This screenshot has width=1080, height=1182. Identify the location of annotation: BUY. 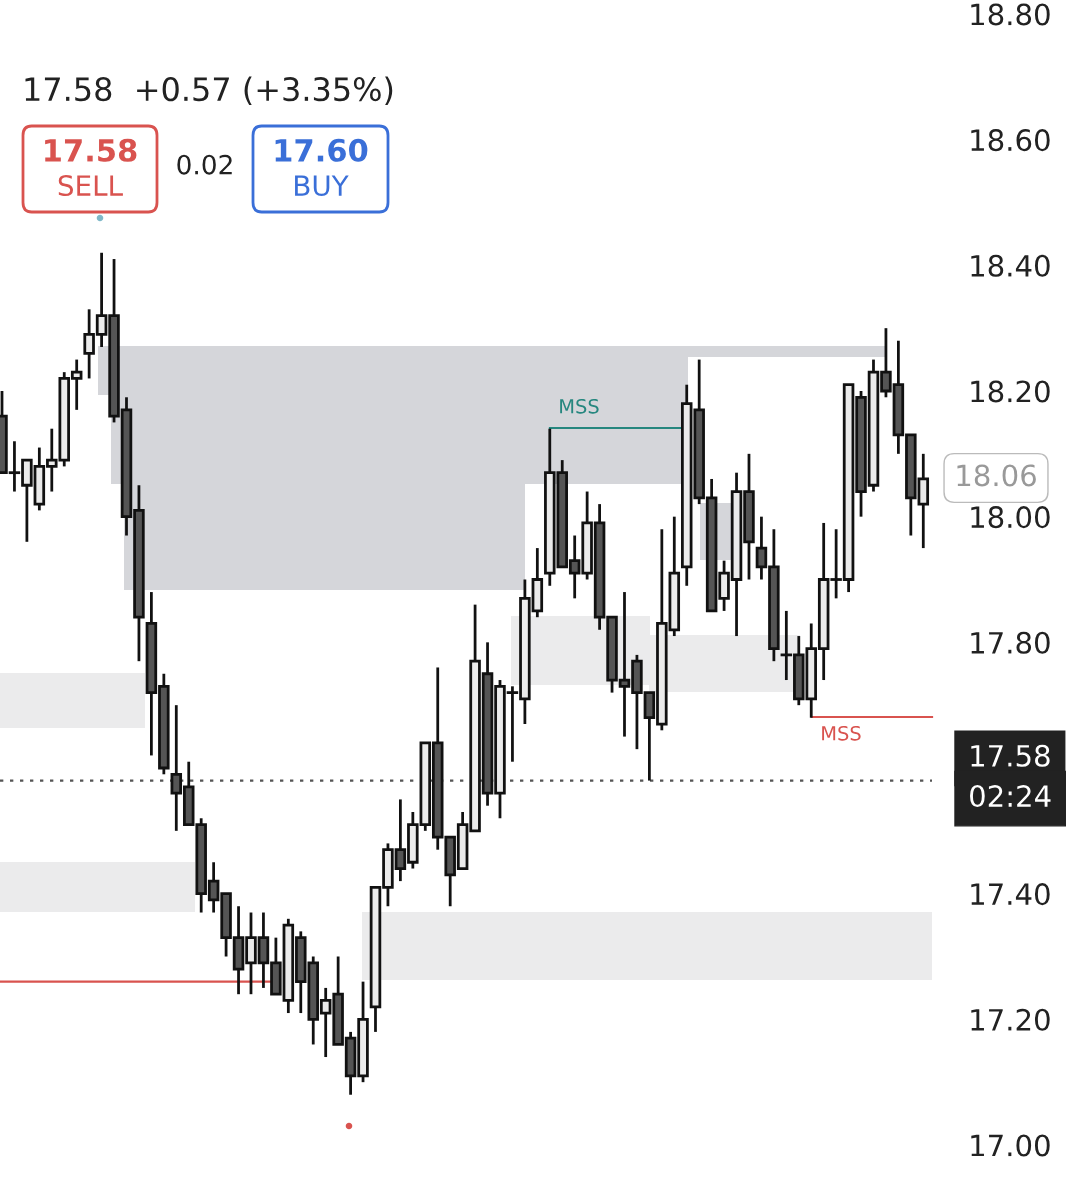
(322, 186).